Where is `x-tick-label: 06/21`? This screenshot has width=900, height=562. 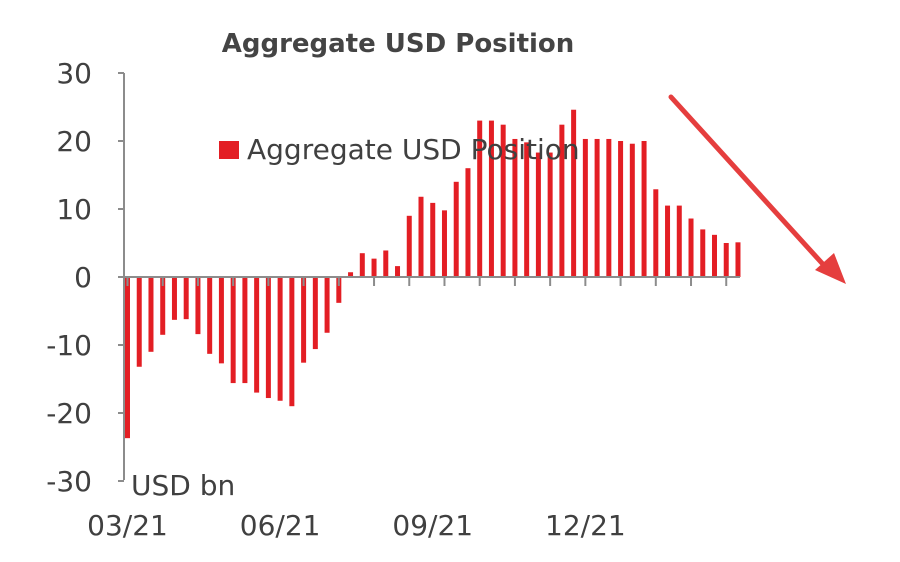
x-tick-label: 06/21 is located at coordinates (280, 525).